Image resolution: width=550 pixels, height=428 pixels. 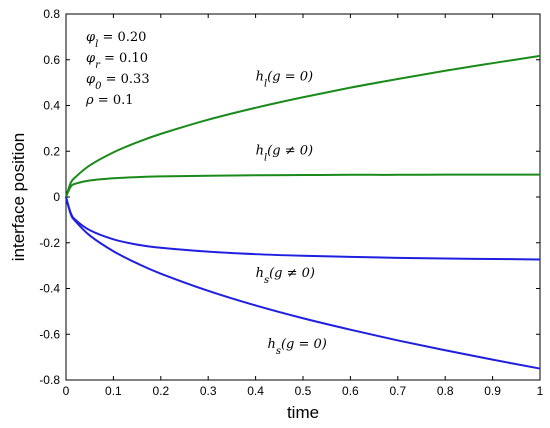 I want to click on x-tick-label: 0.5, so click(x=303, y=391).